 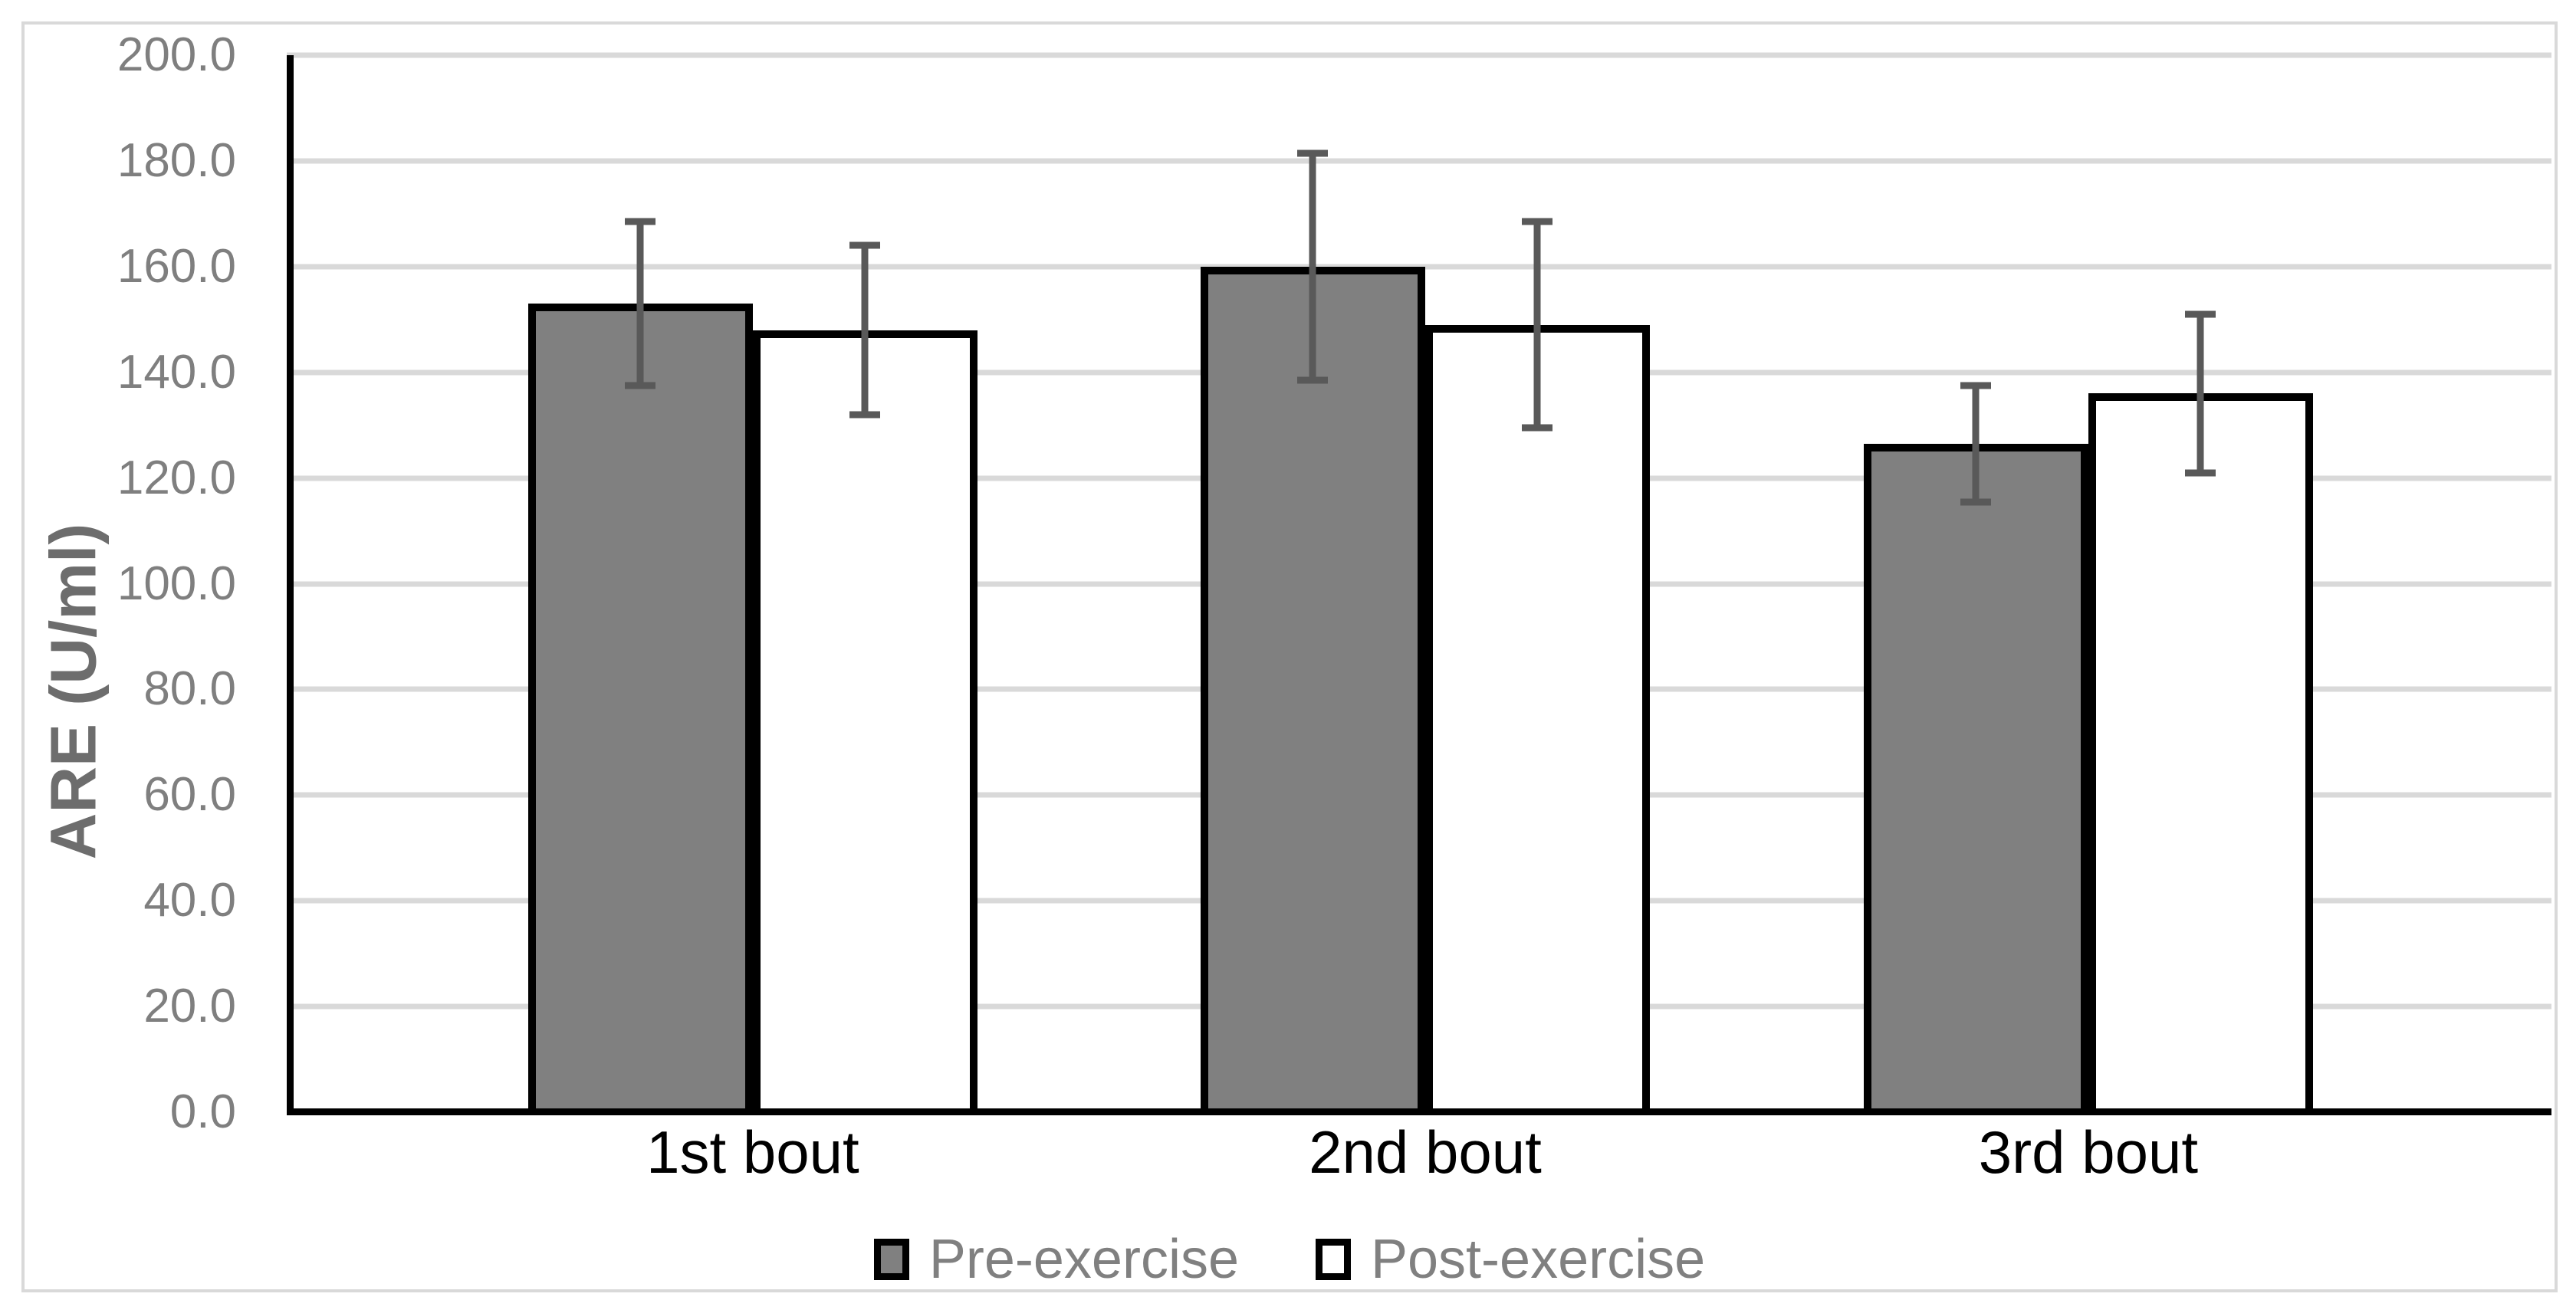 What do you see at coordinates (2201, 752) in the screenshot?
I see `bar-post-exercise-3rd-bout` at bounding box center [2201, 752].